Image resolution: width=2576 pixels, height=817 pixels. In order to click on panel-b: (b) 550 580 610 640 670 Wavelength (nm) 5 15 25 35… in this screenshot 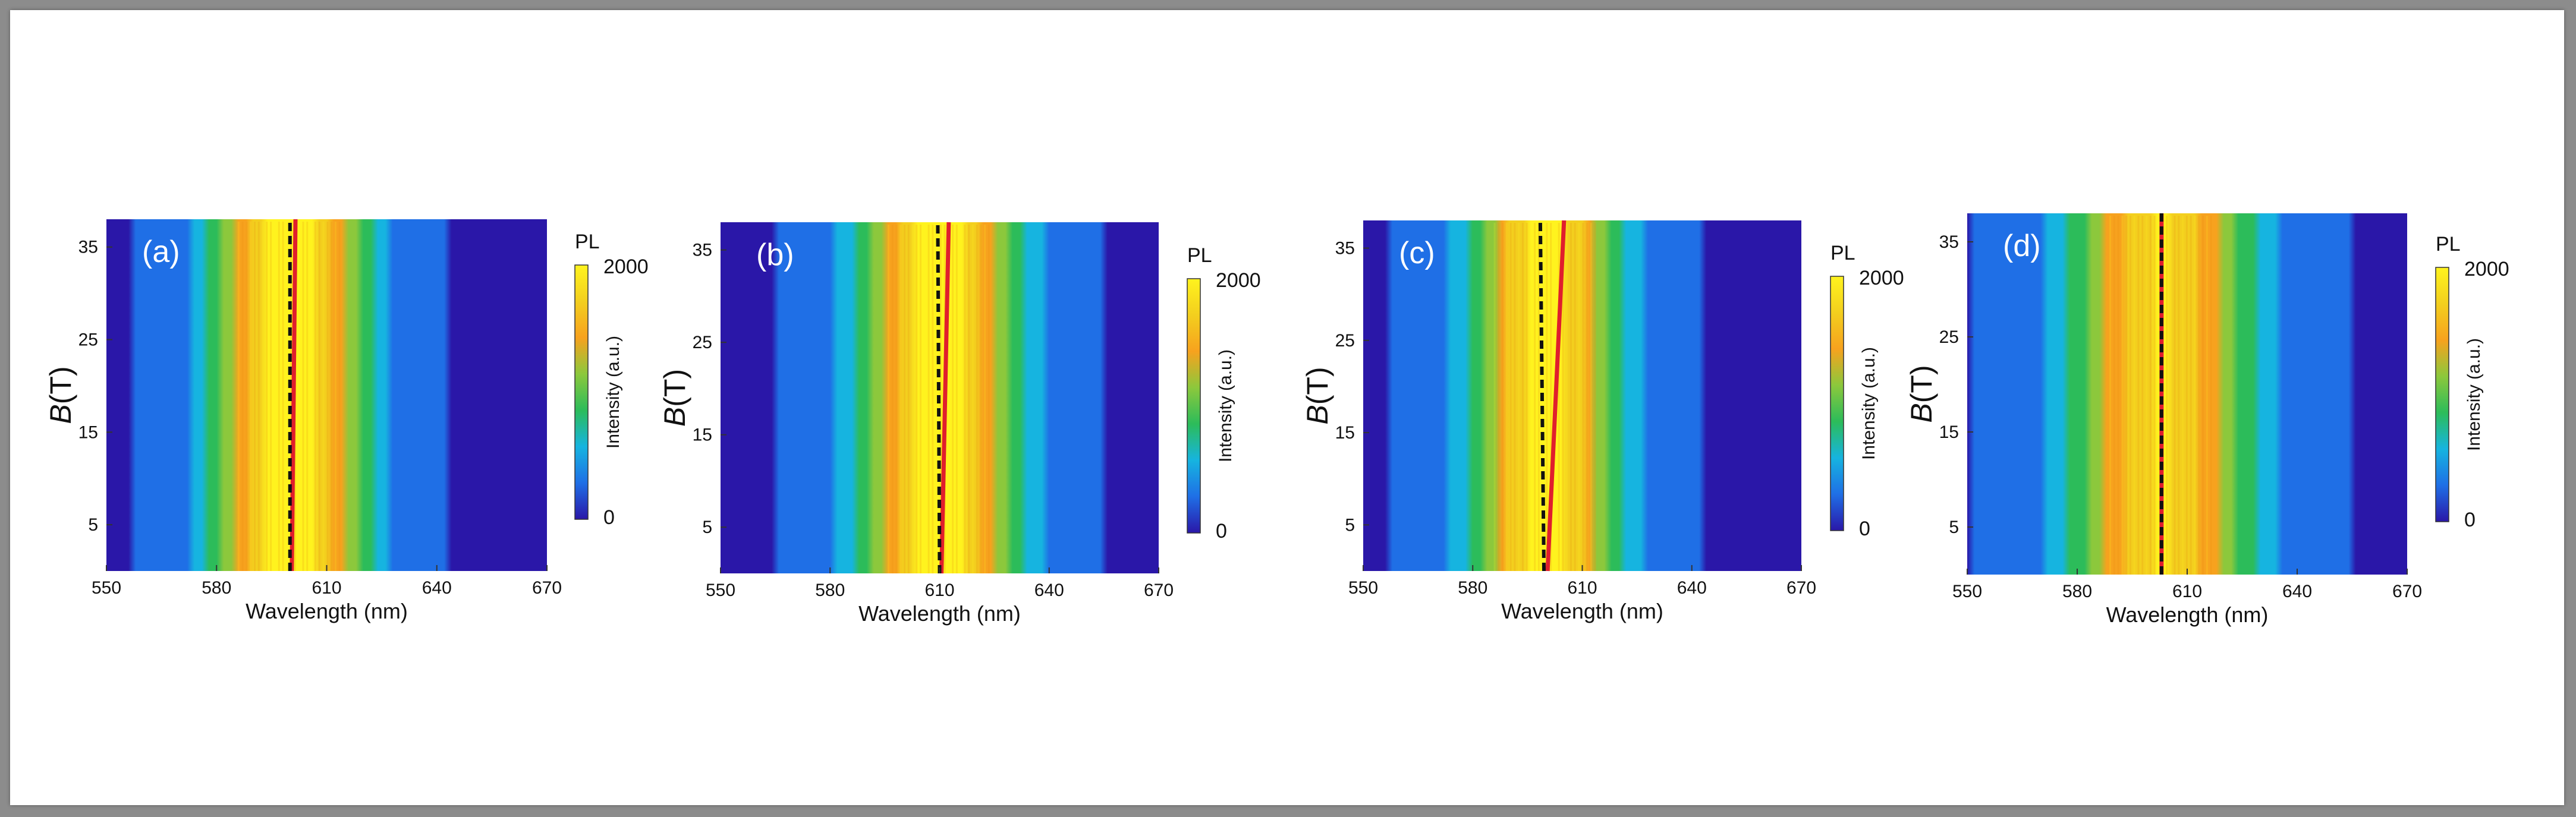, I will do `click(959, 424)`.